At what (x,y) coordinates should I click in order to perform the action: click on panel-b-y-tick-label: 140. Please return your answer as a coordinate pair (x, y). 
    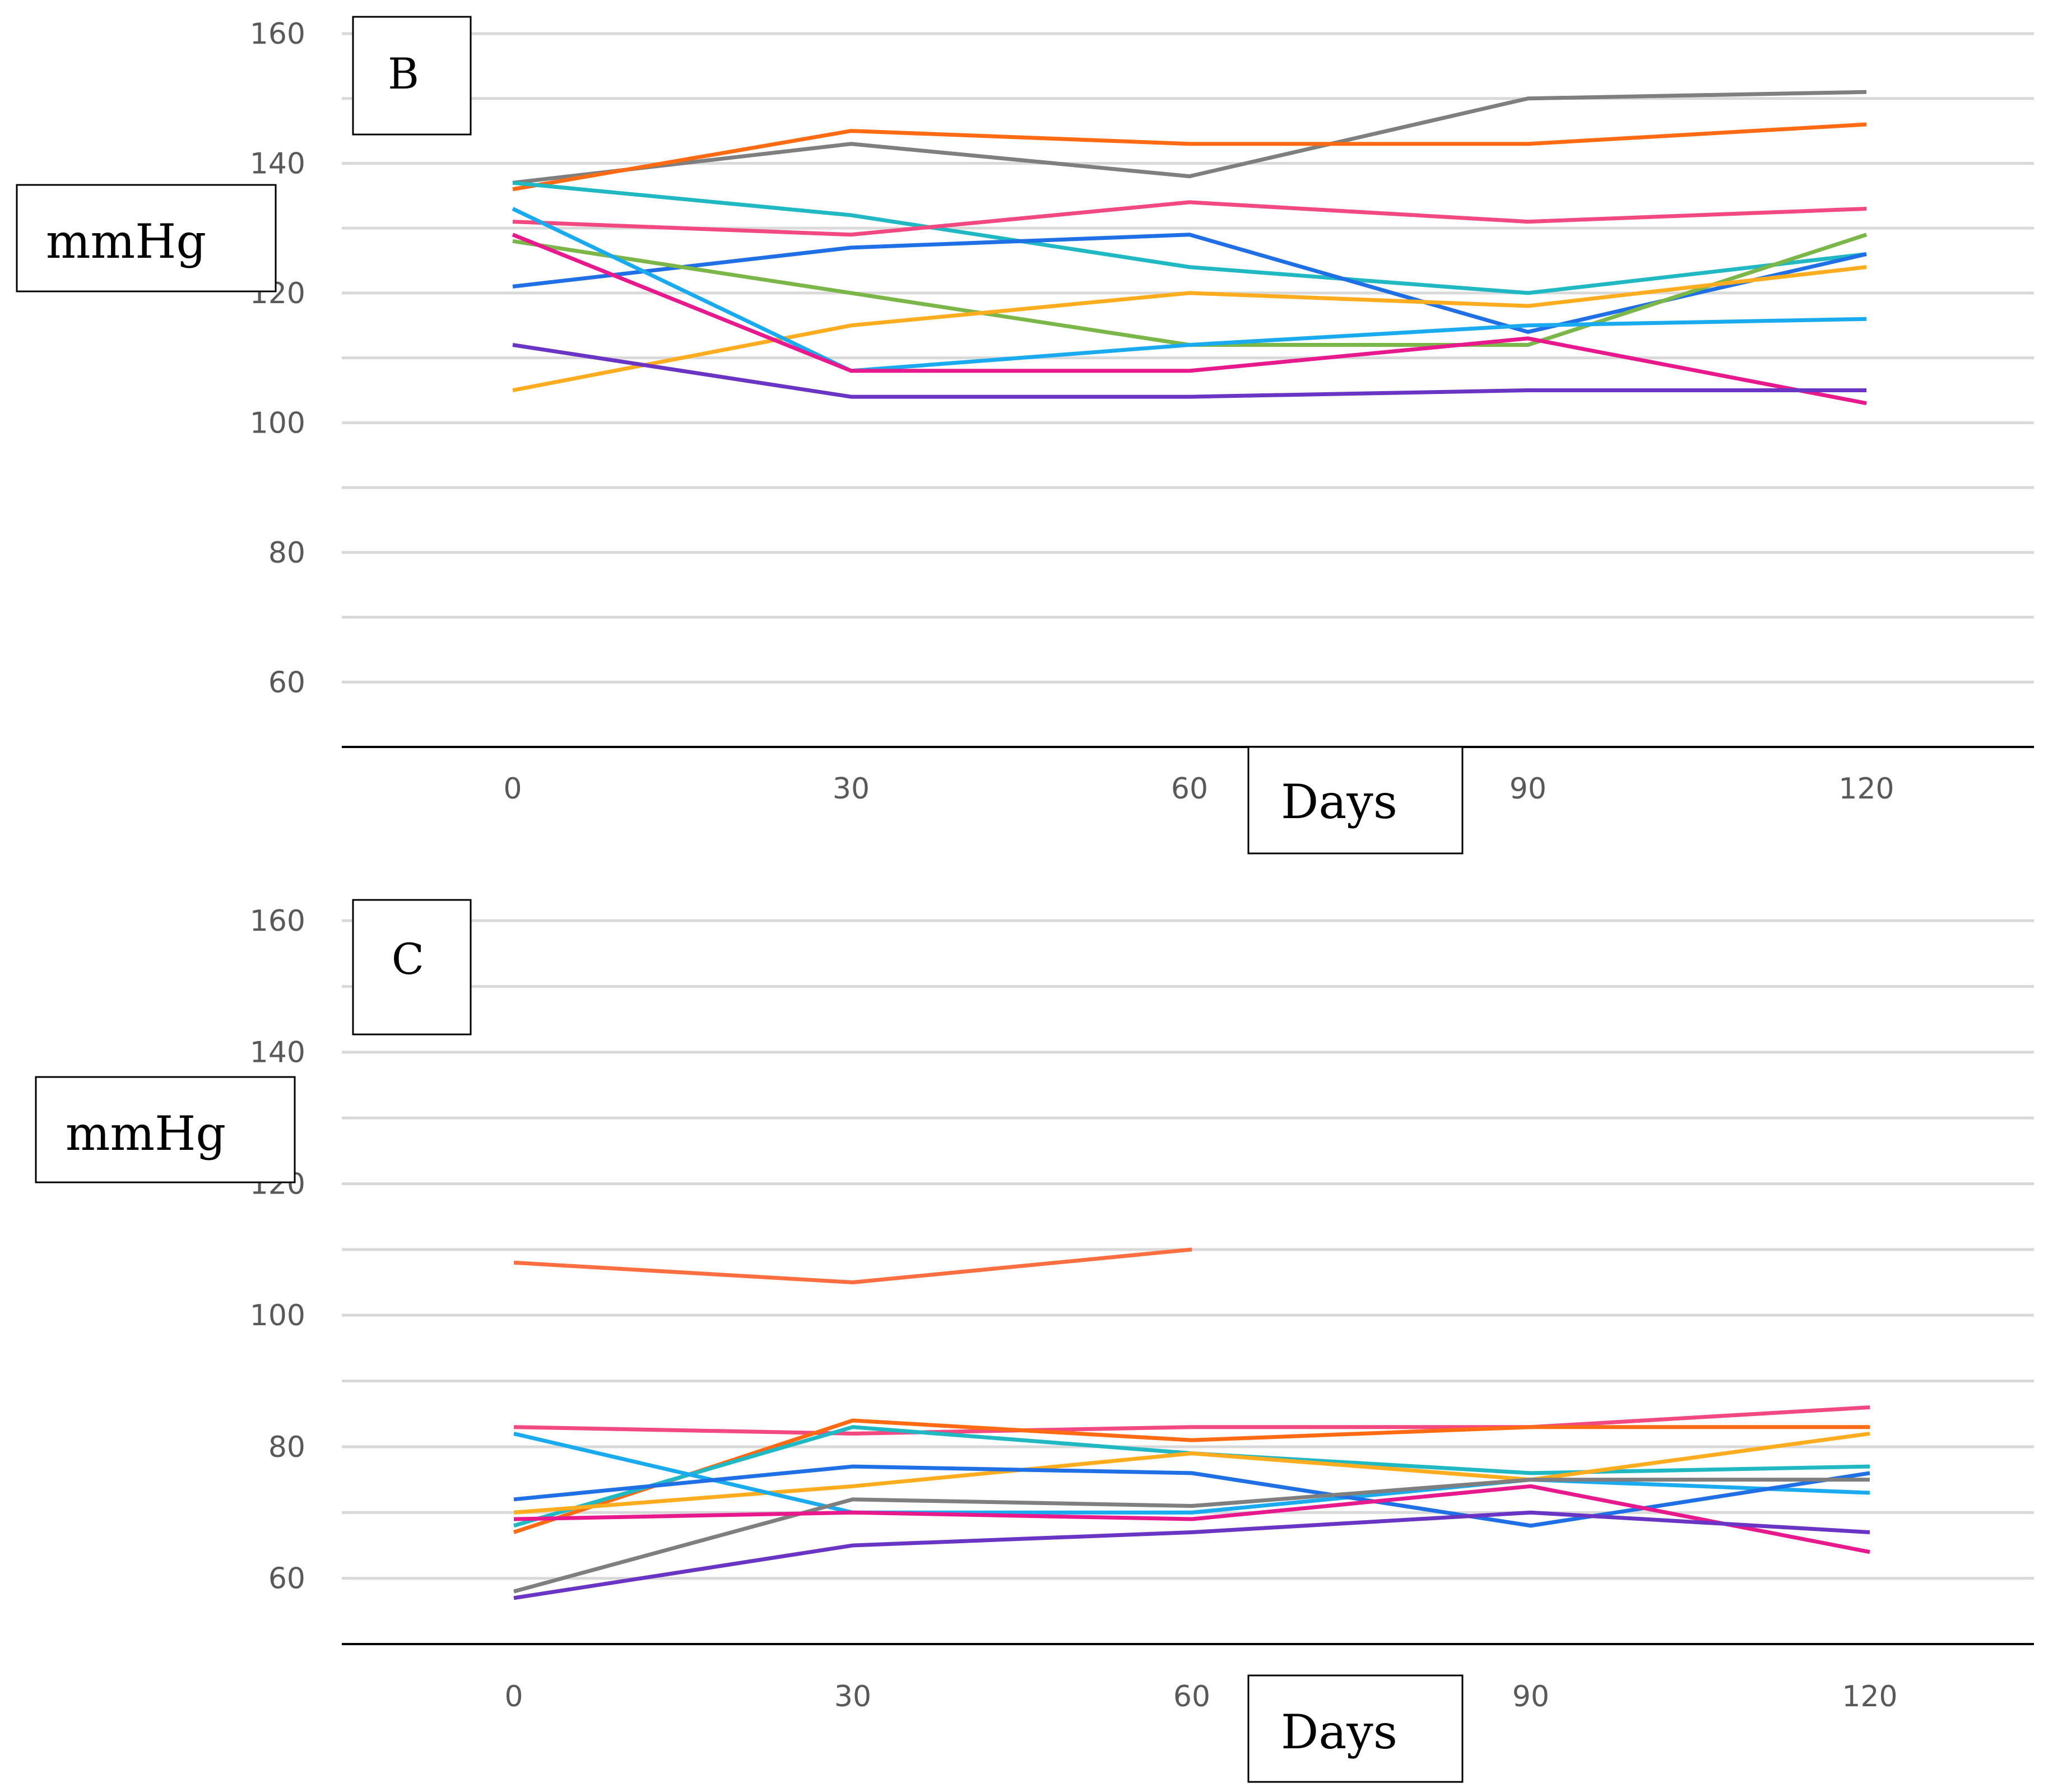
    Looking at the image, I should click on (278, 163).